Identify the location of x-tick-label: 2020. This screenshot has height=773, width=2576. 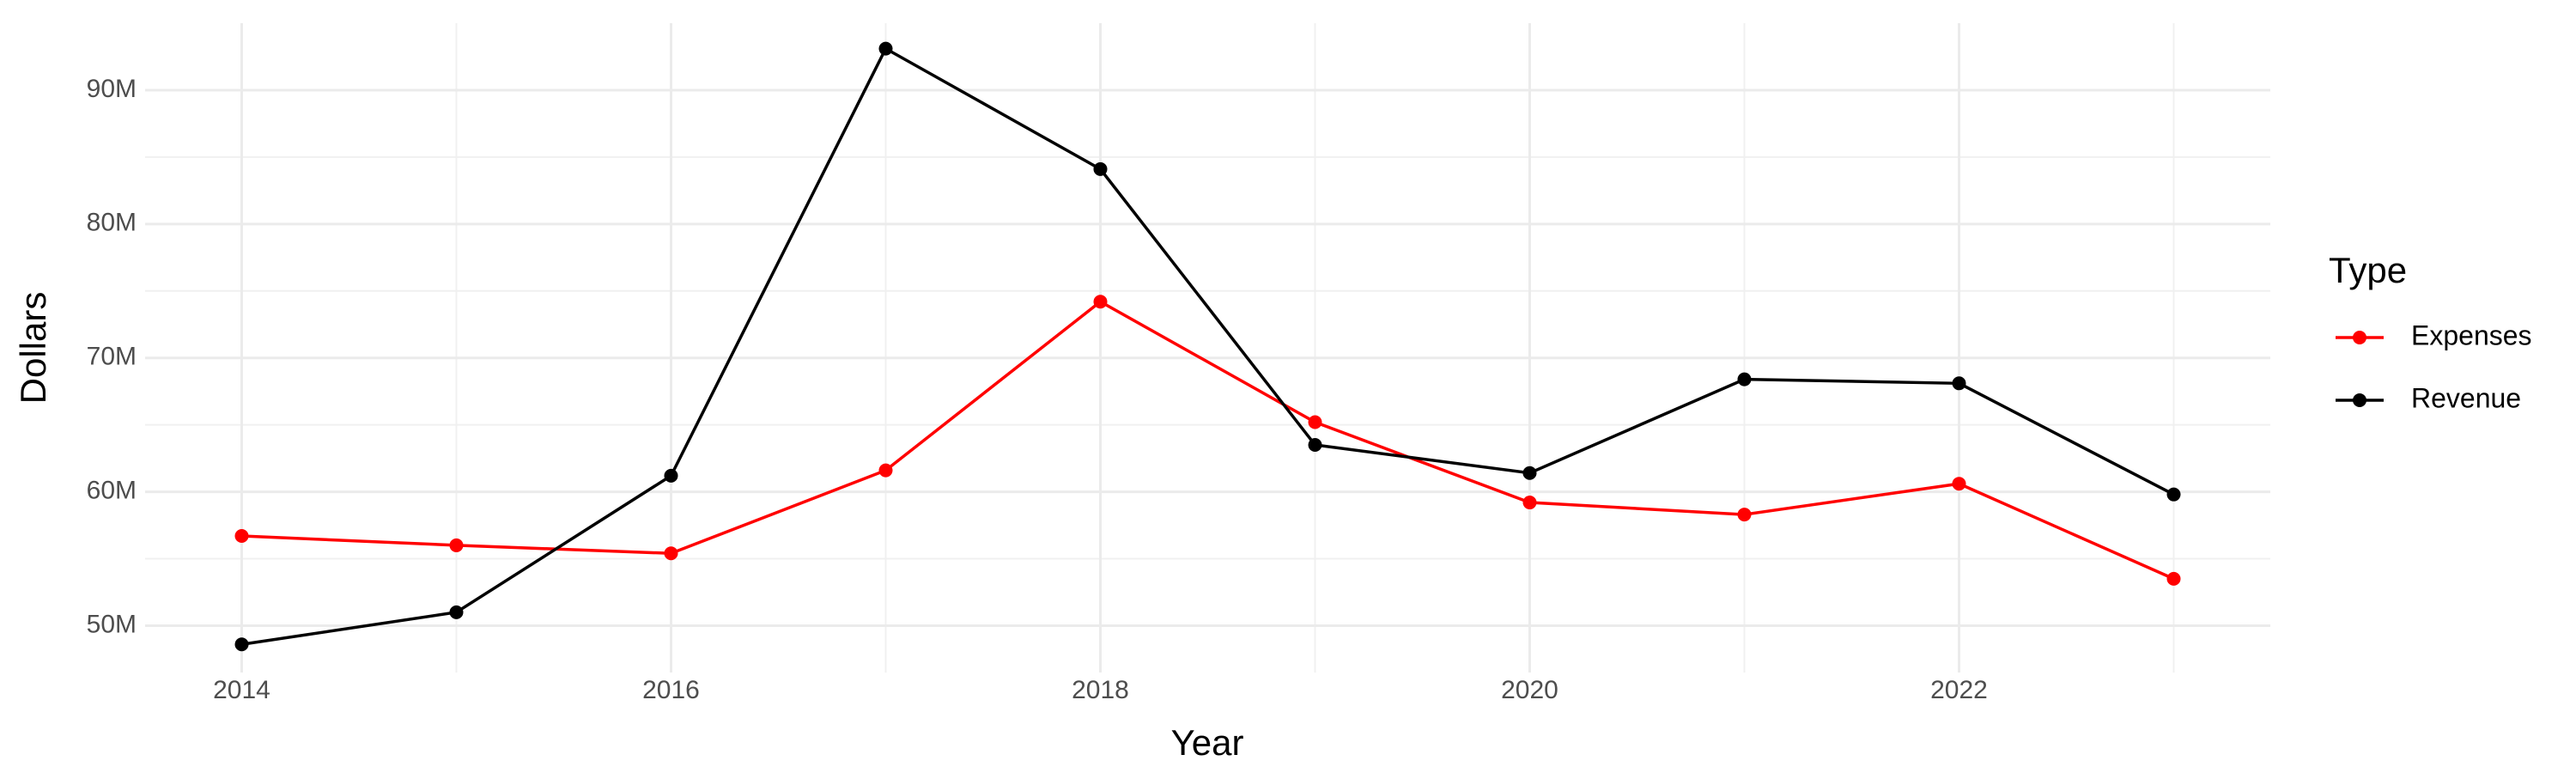
(1529, 690).